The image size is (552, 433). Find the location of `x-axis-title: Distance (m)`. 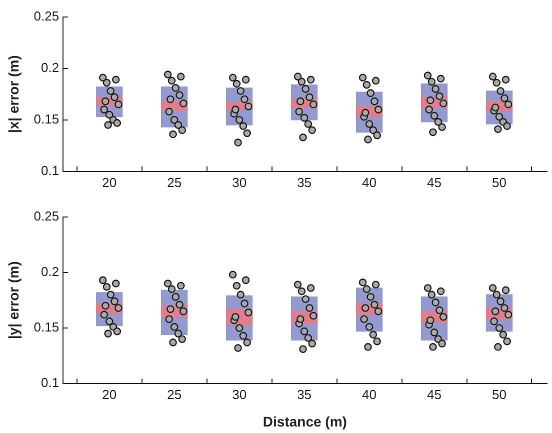

x-axis-title: Distance (m) is located at coordinates (304, 421).